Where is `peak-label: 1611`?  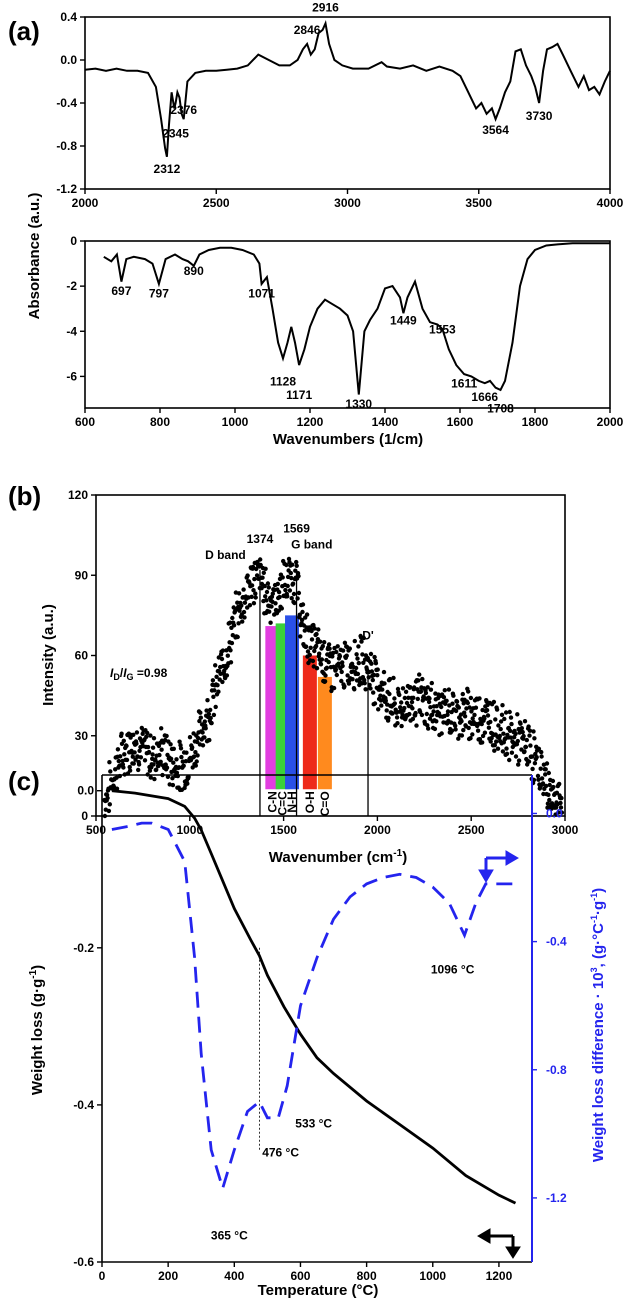 peak-label: 1611 is located at coordinates (464, 384).